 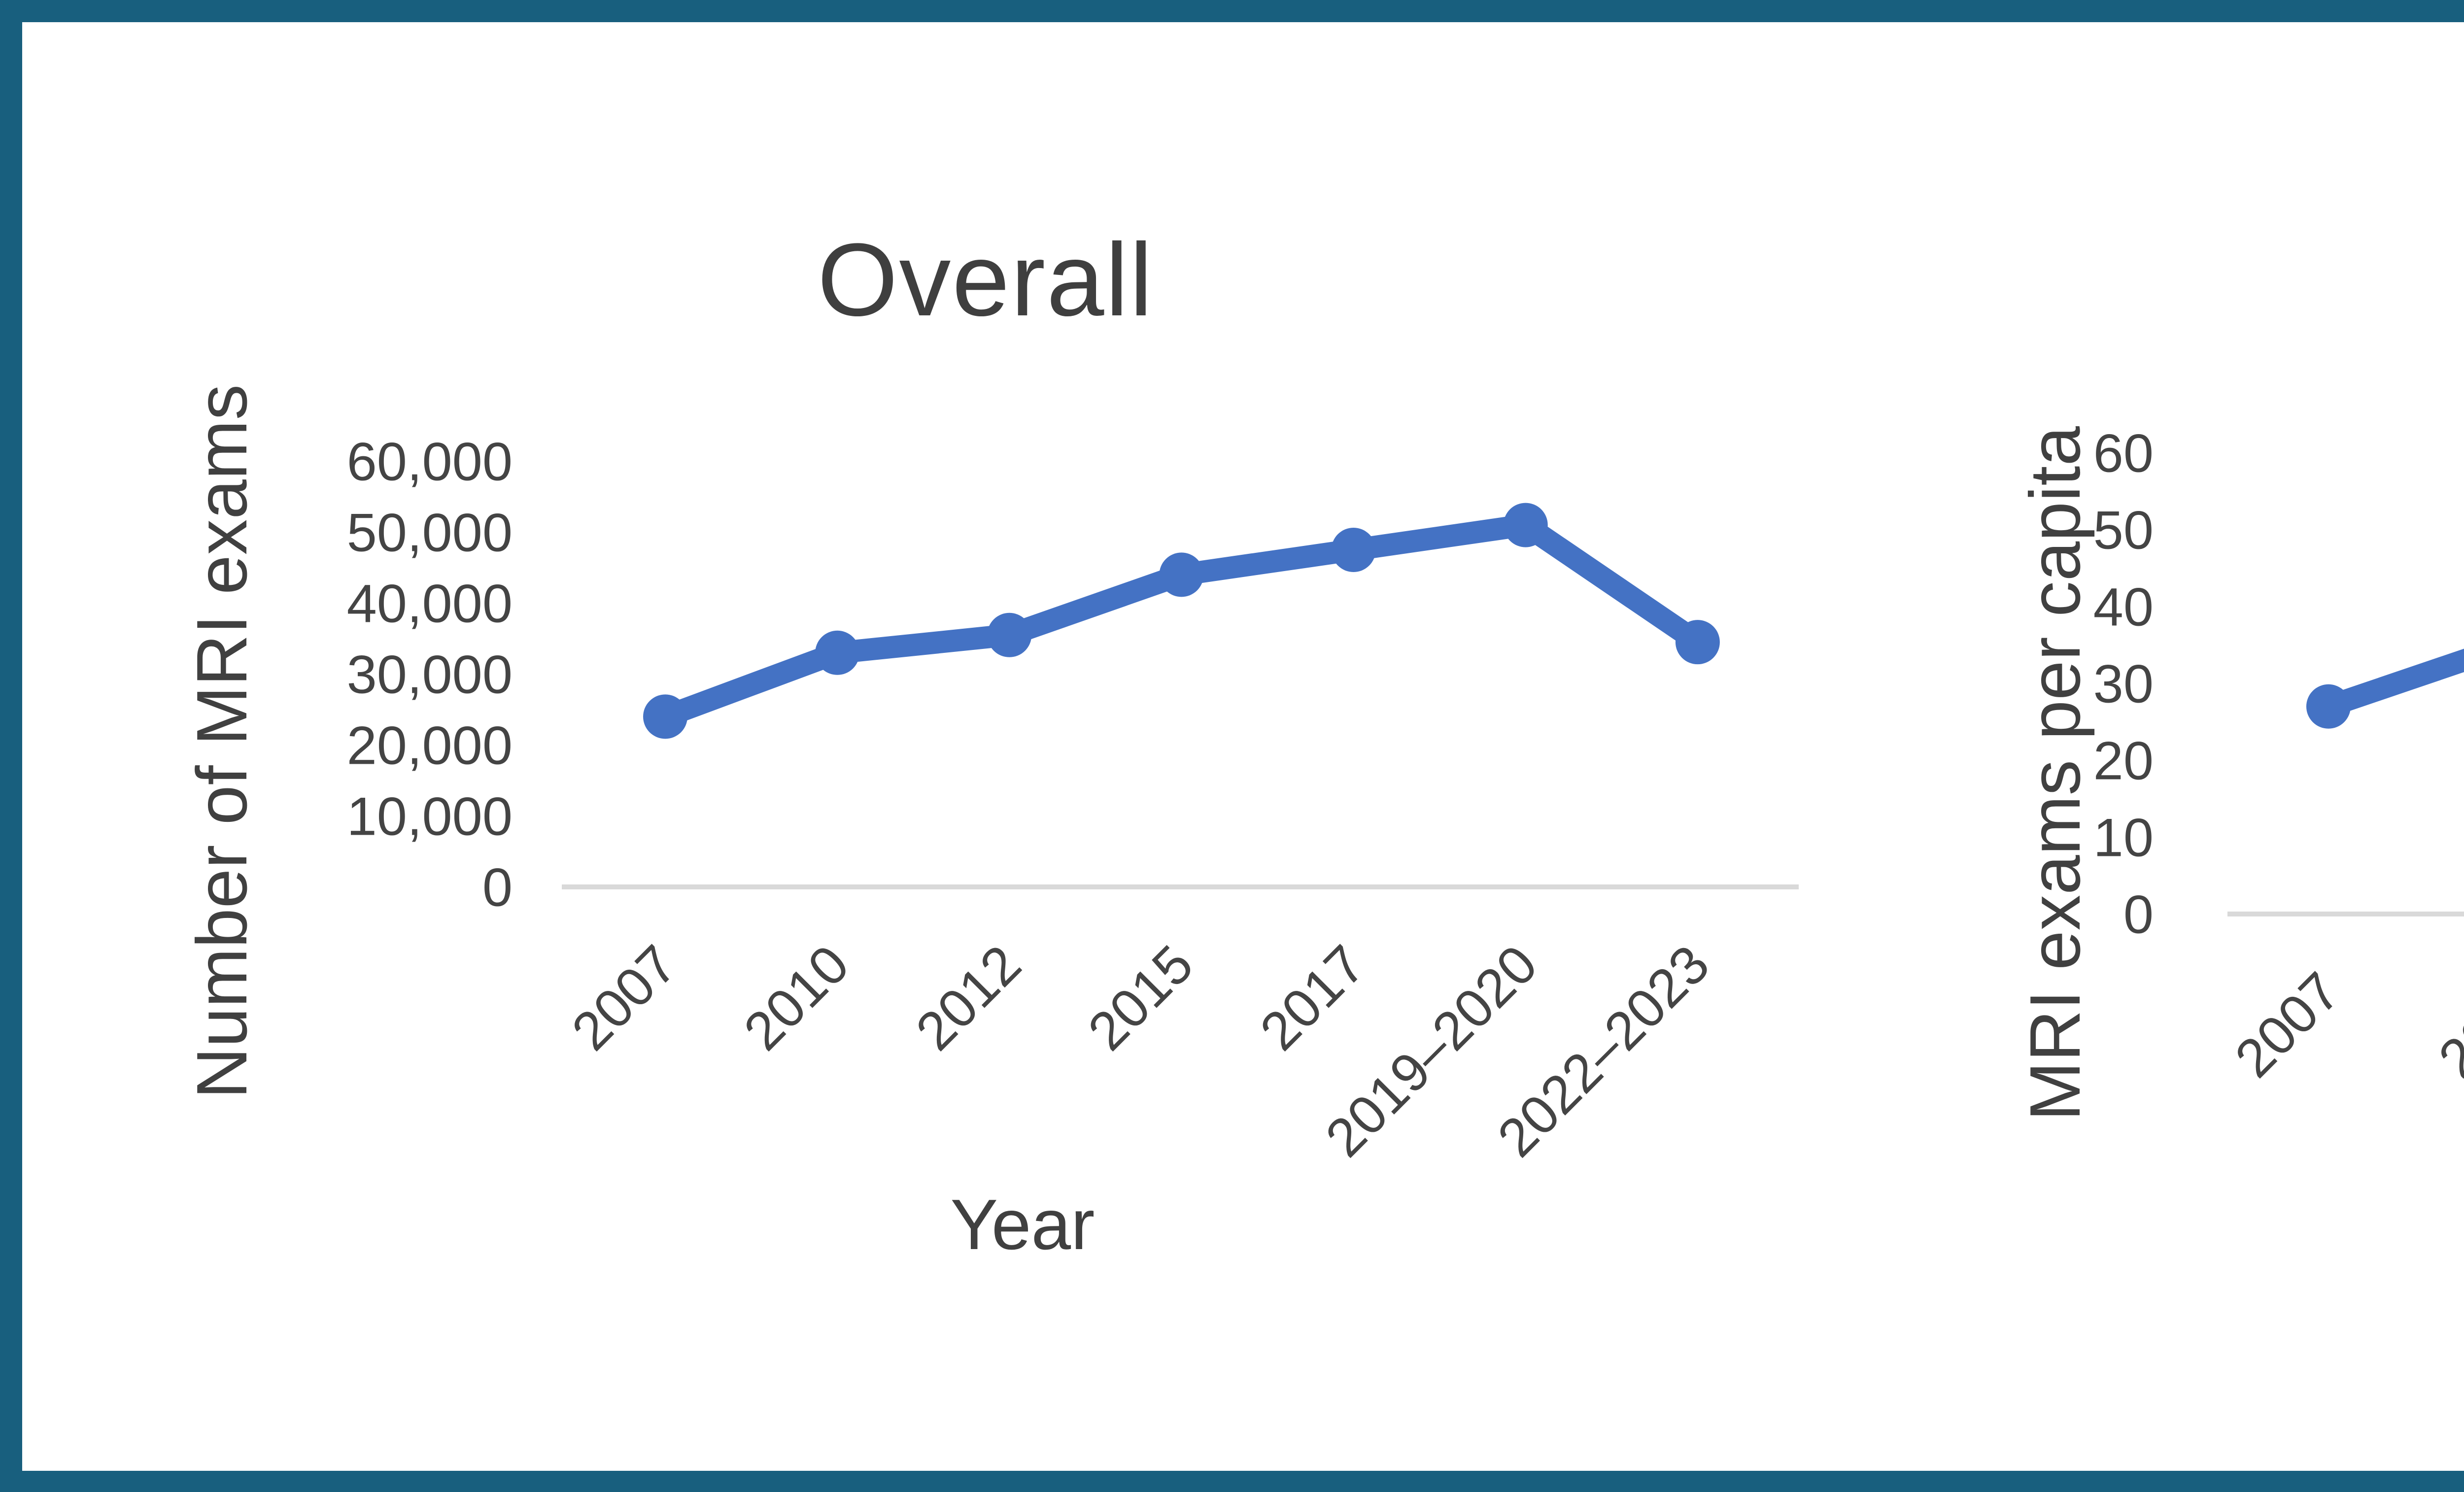 What do you see at coordinates (2057, 773) in the screenshot?
I see `y-axis-title-per-capita: MRI exams per capita` at bounding box center [2057, 773].